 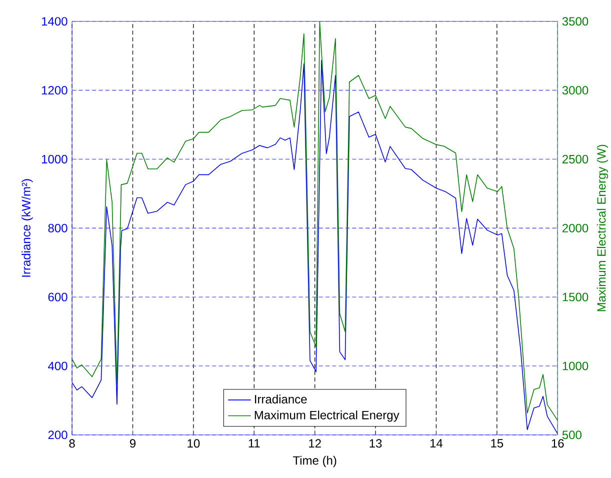 I want to click on x-tick-label: 12, so click(x=315, y=443).